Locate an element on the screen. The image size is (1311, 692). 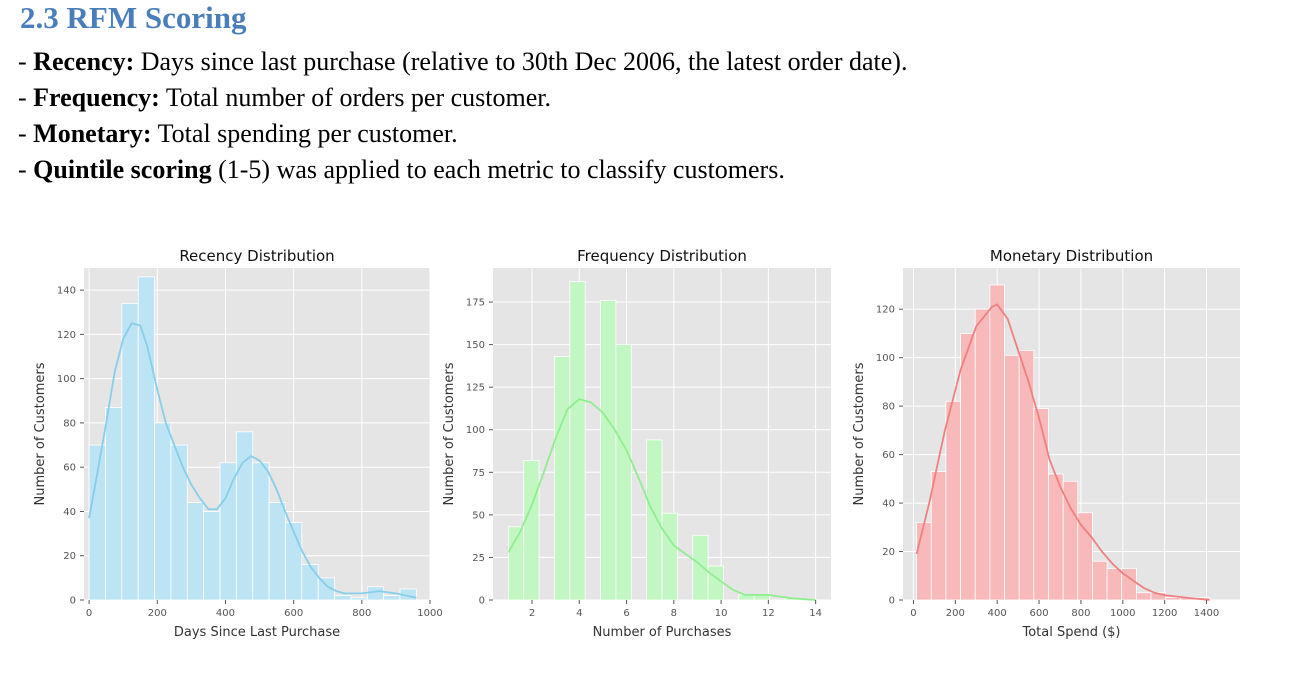
bullet-term: Recency: is located at coordinates (84, 61).